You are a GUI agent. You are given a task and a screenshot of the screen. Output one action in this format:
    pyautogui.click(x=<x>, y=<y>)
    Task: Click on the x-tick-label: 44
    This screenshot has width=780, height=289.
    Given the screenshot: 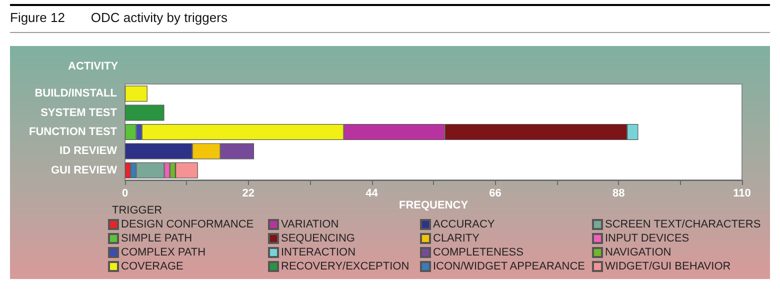 What is the action you would take?
    pyautogui.click(x=372, y=194)
    